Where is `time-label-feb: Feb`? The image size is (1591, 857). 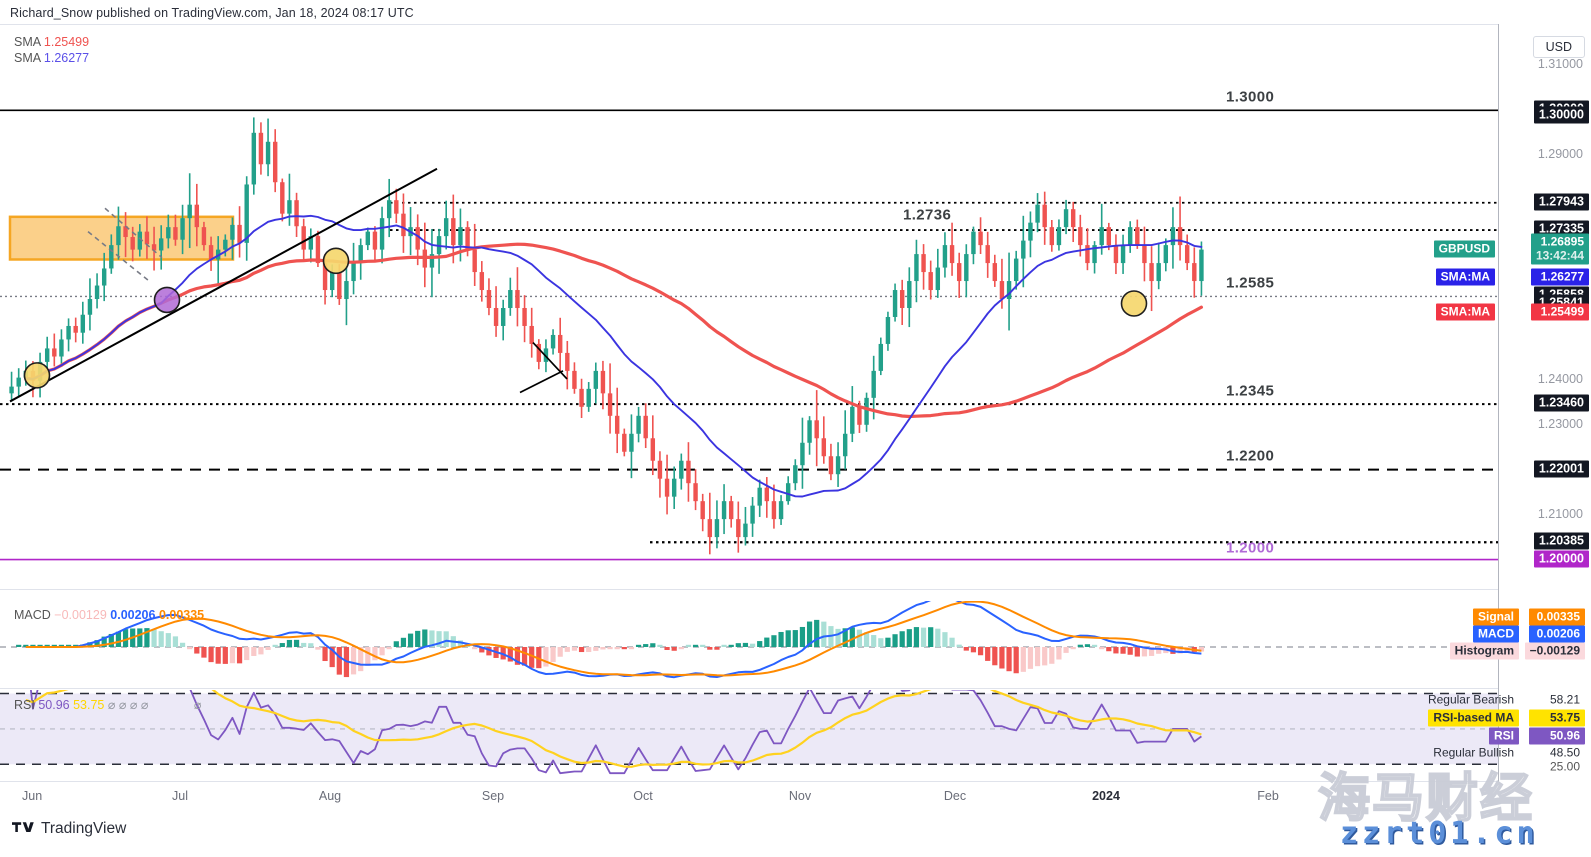
time-label-feb: Feb is located at coordinates (1268, 796).